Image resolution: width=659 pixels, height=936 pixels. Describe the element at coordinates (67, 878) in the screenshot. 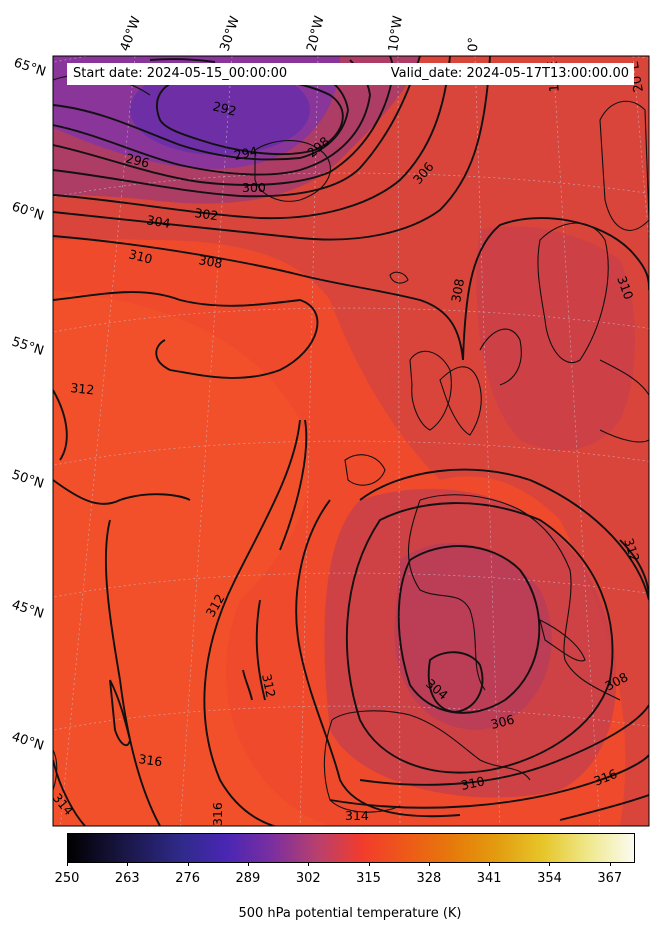

I see `colorbar-tick-label: 250` at that location.